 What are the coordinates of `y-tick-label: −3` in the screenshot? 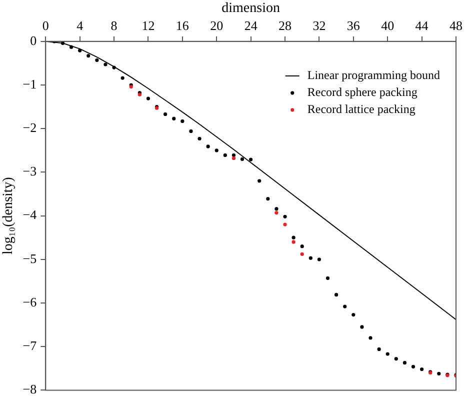 It's located at (29, 171).